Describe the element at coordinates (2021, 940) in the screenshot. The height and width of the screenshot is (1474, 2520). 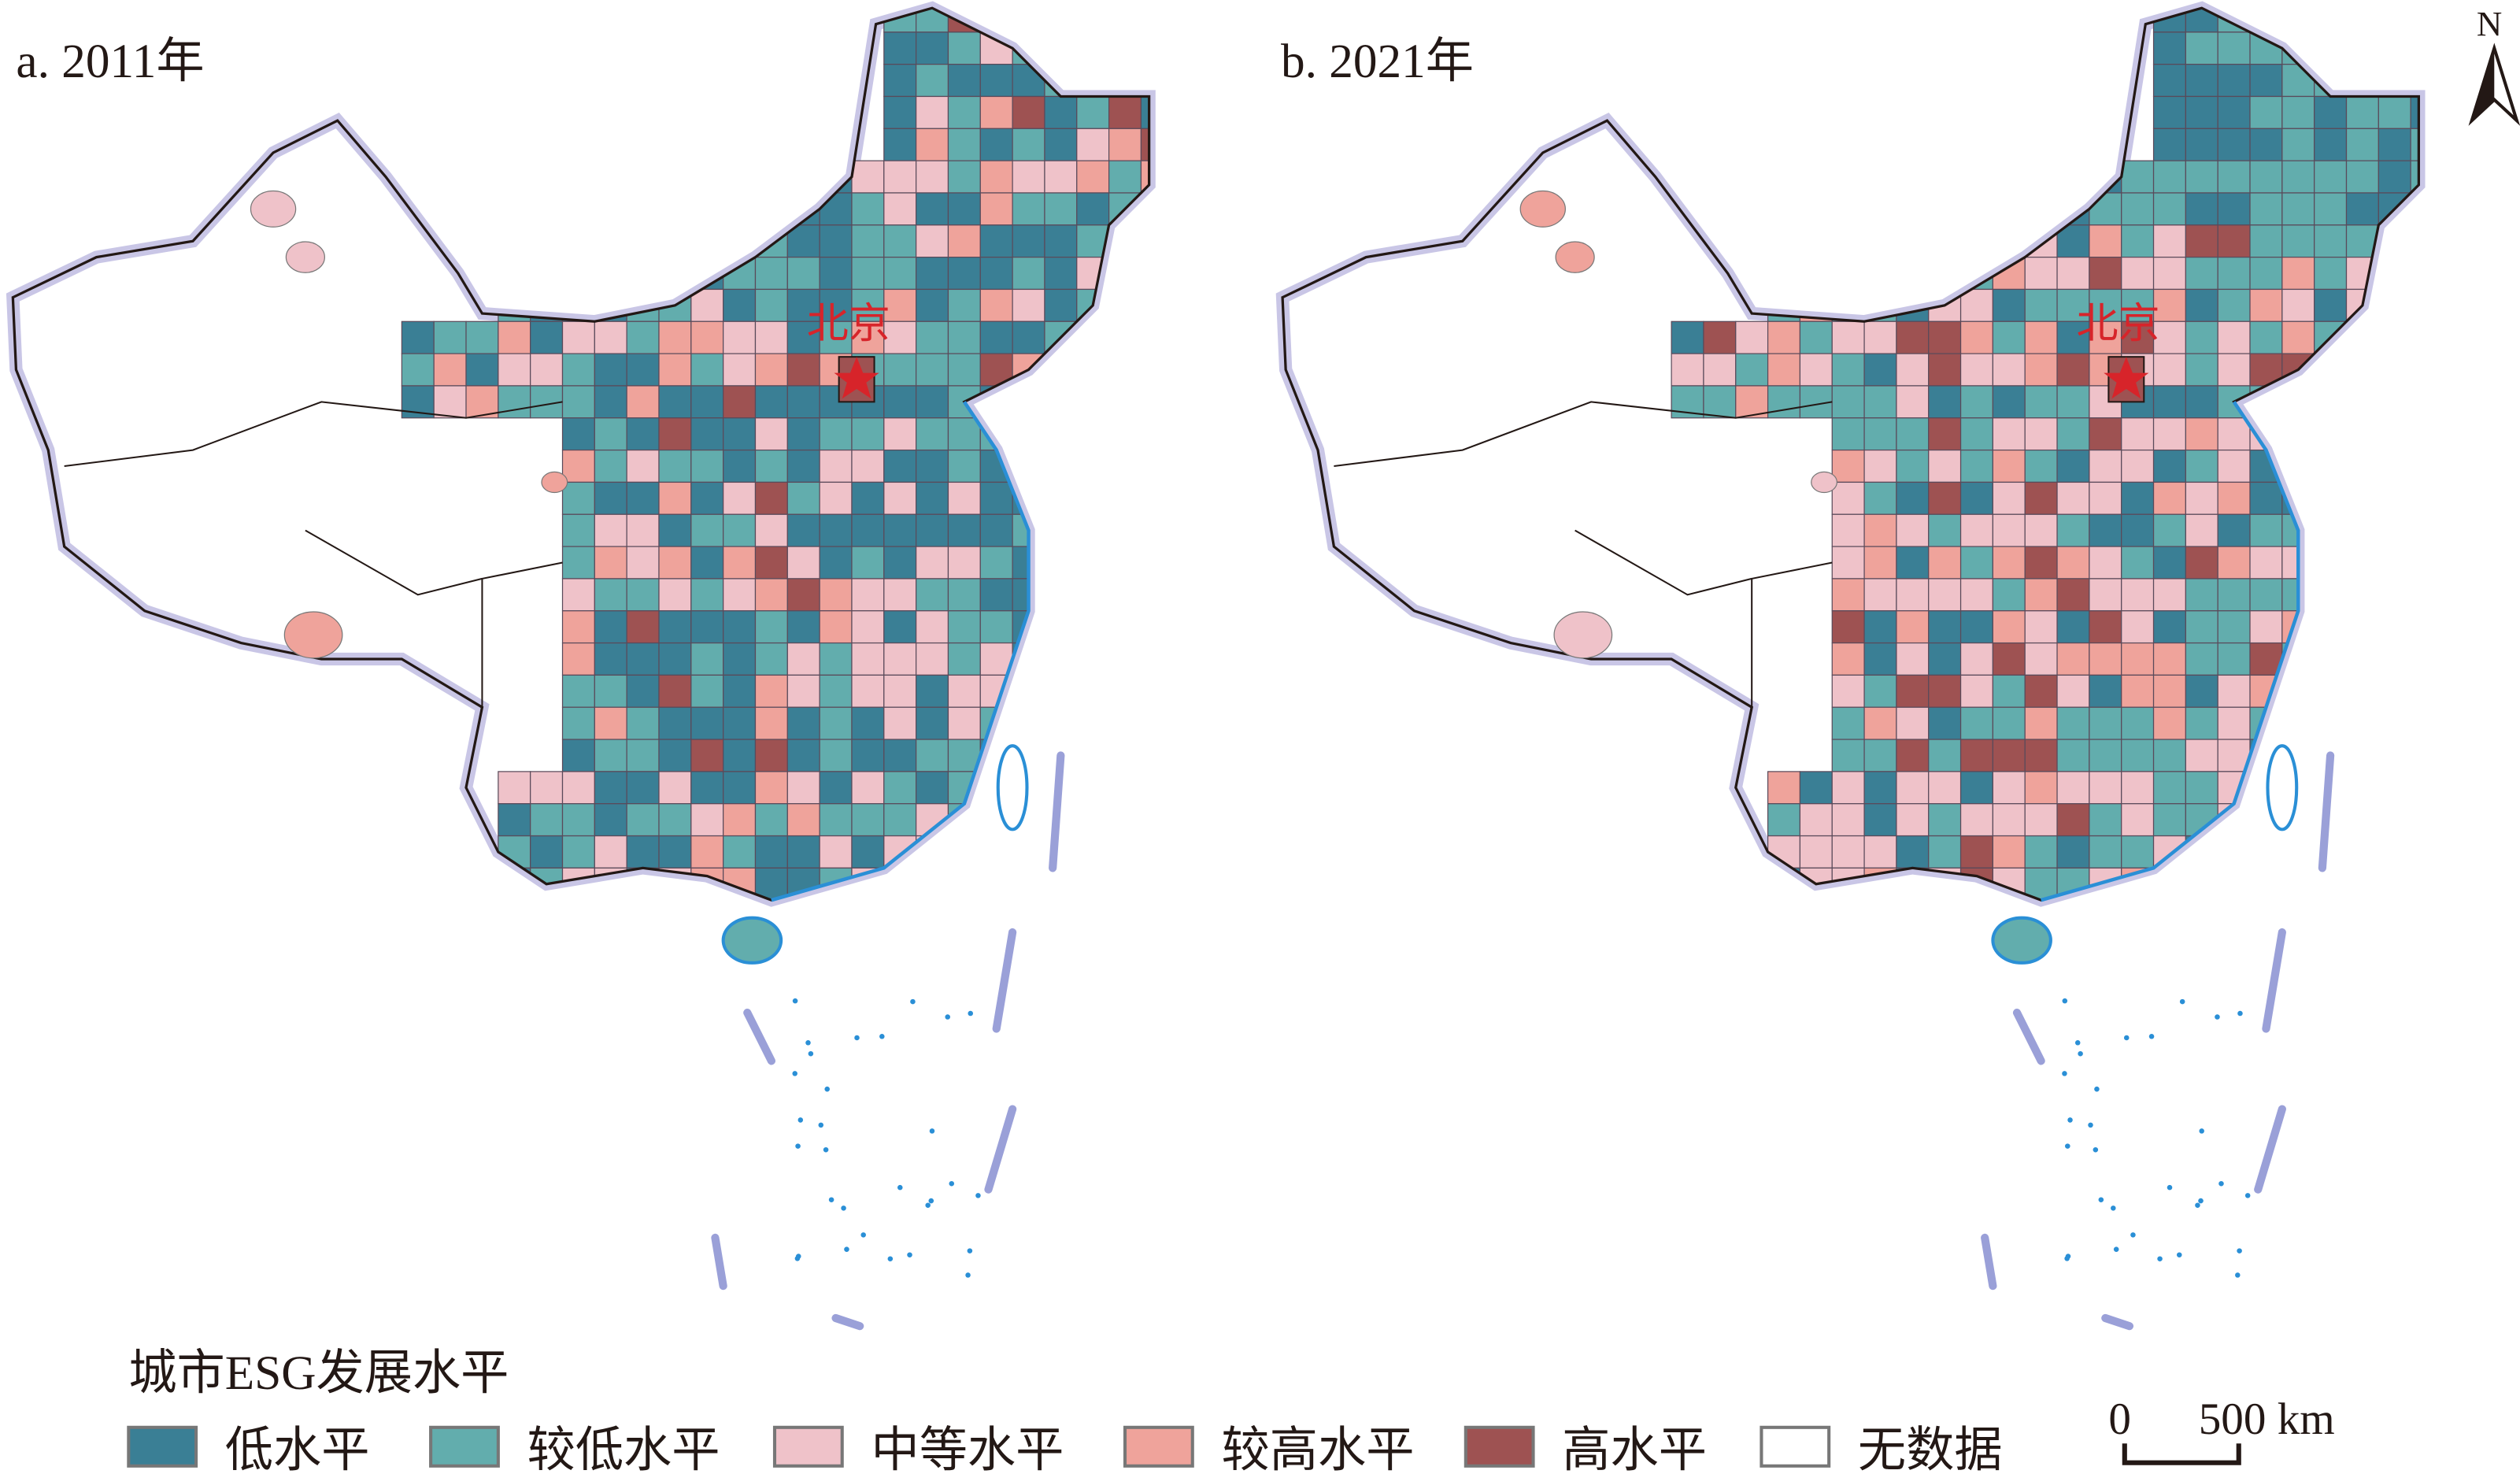
I see `hainan-island` at that location.